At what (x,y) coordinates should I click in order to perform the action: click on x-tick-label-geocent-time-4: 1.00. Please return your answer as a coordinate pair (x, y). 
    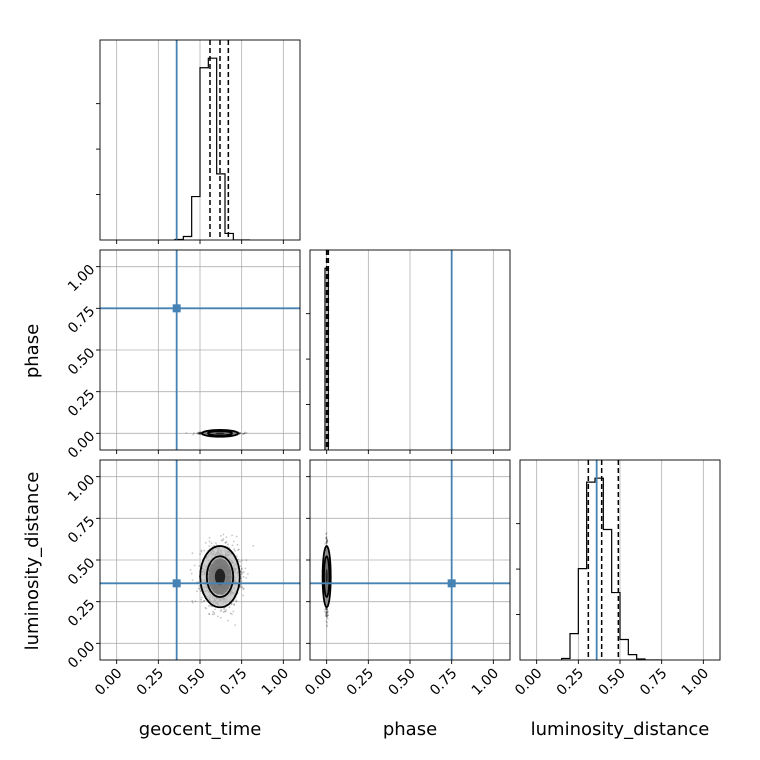
    Looking at the image, I should click on (275, 682).